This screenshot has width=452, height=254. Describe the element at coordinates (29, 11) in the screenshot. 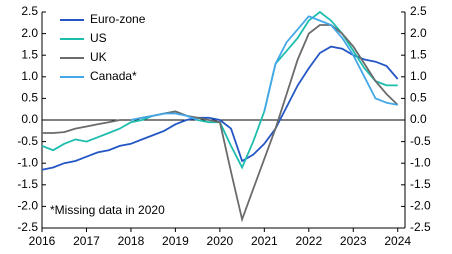

I see `y-tick-label: 2.5` at that location.